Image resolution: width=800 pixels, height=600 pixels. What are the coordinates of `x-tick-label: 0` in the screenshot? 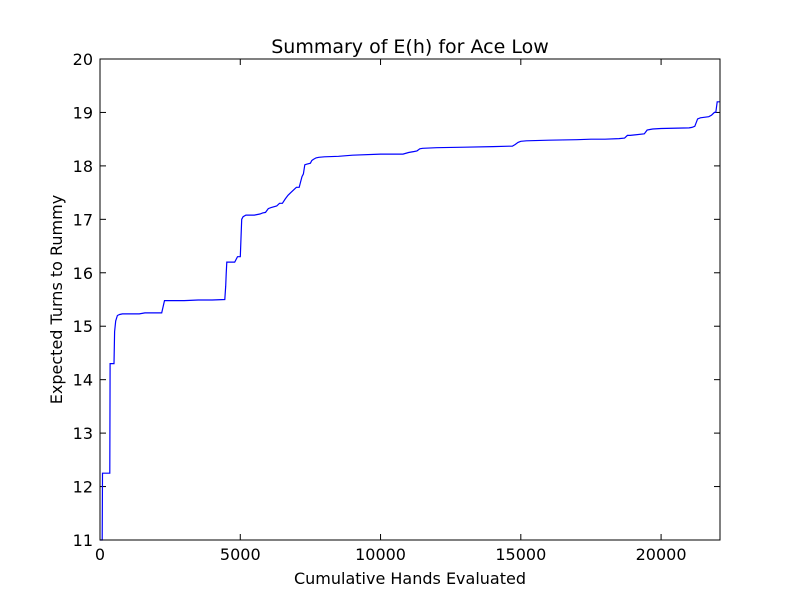 It's located at (100, 554).